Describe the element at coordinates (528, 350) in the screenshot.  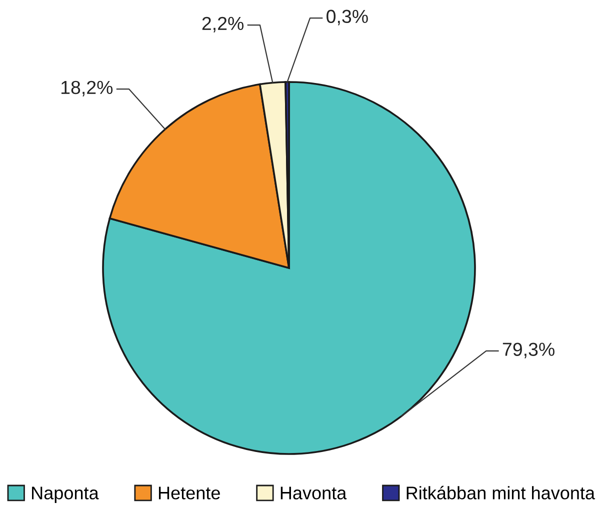
I see `data-label: 79,3%` at that location.